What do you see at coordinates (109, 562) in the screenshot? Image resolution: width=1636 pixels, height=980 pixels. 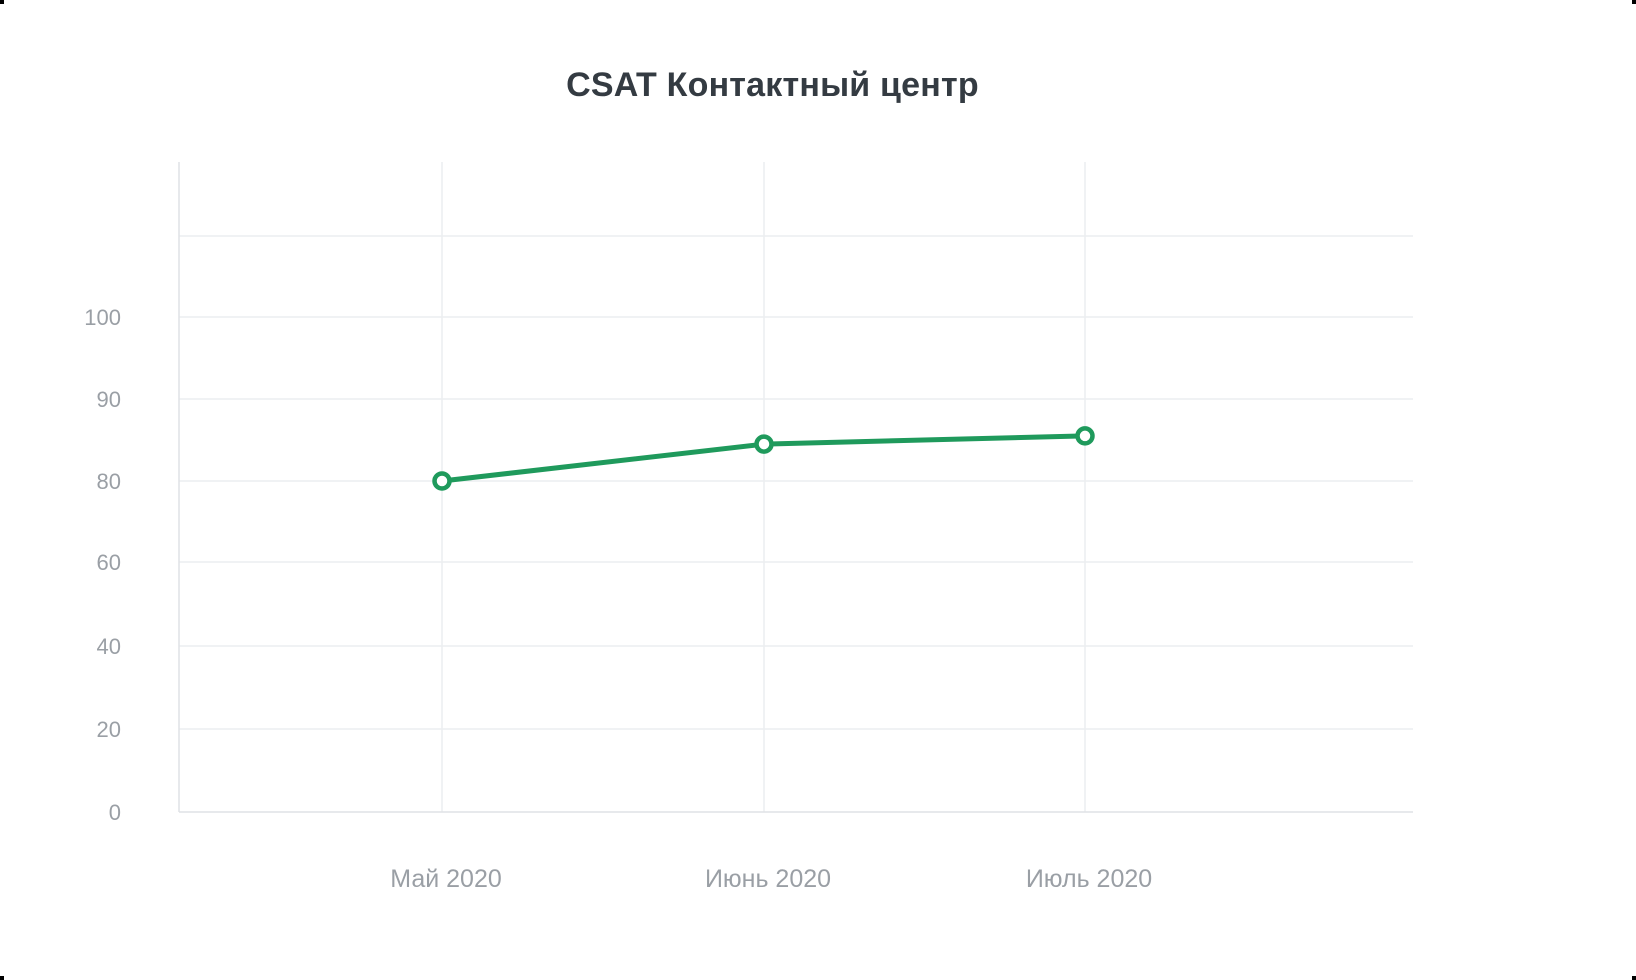 I see `y-tick-label: 60` at bounding box center [109, 562].